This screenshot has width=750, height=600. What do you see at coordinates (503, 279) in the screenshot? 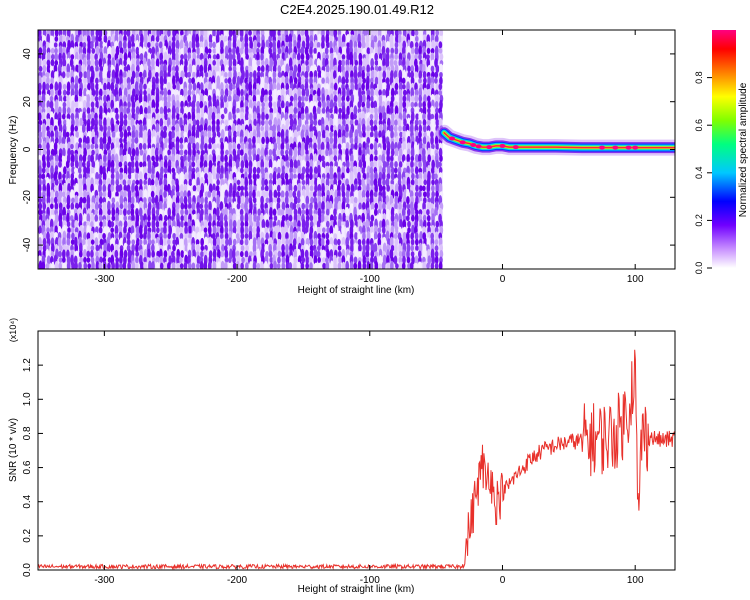
I see `x-tick-label: 0` at bounding box center [503, 279].